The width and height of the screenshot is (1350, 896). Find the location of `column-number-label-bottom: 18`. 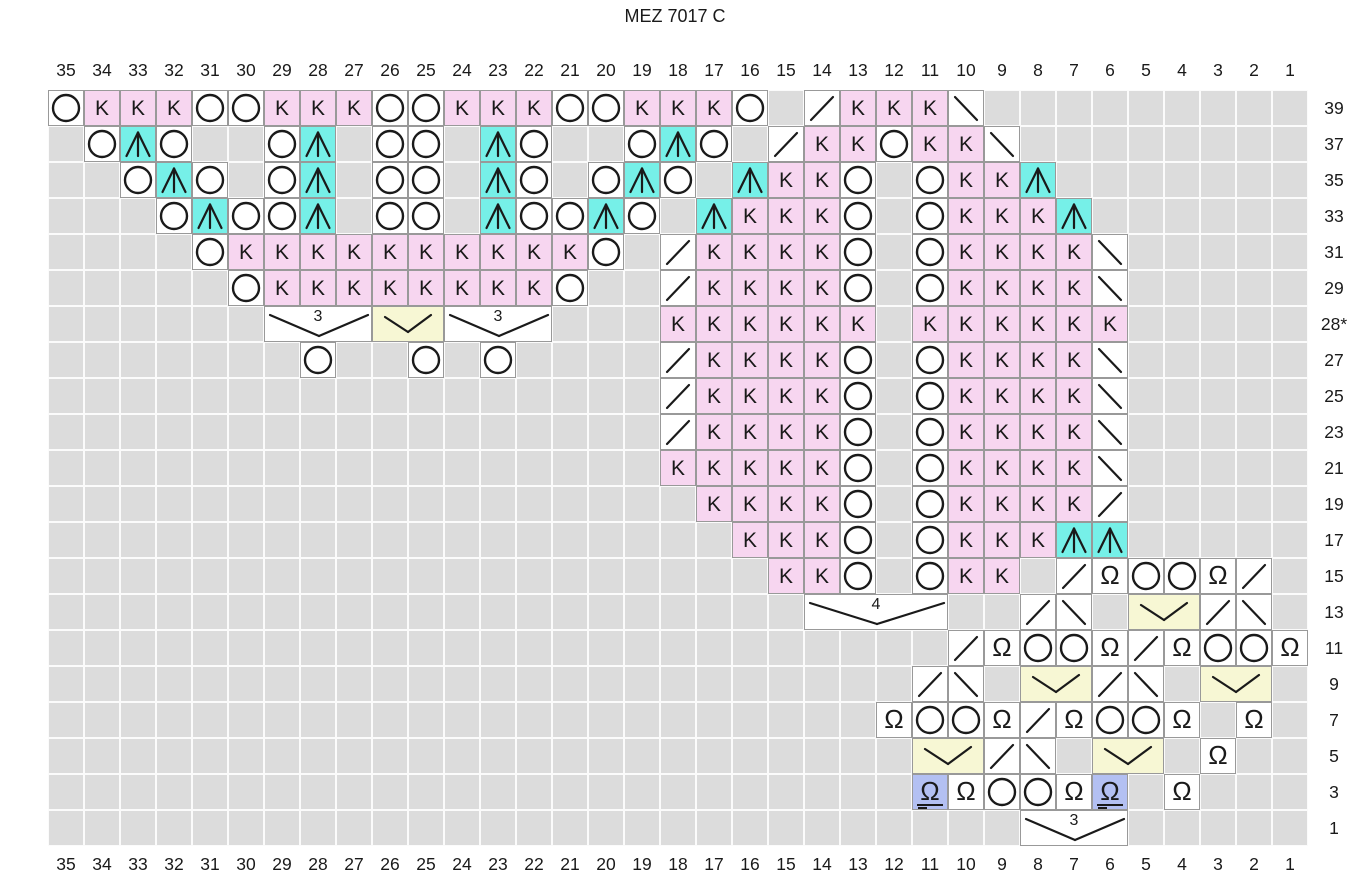

column-number-label-bottom: 18 is located at coordinates (678, 864).